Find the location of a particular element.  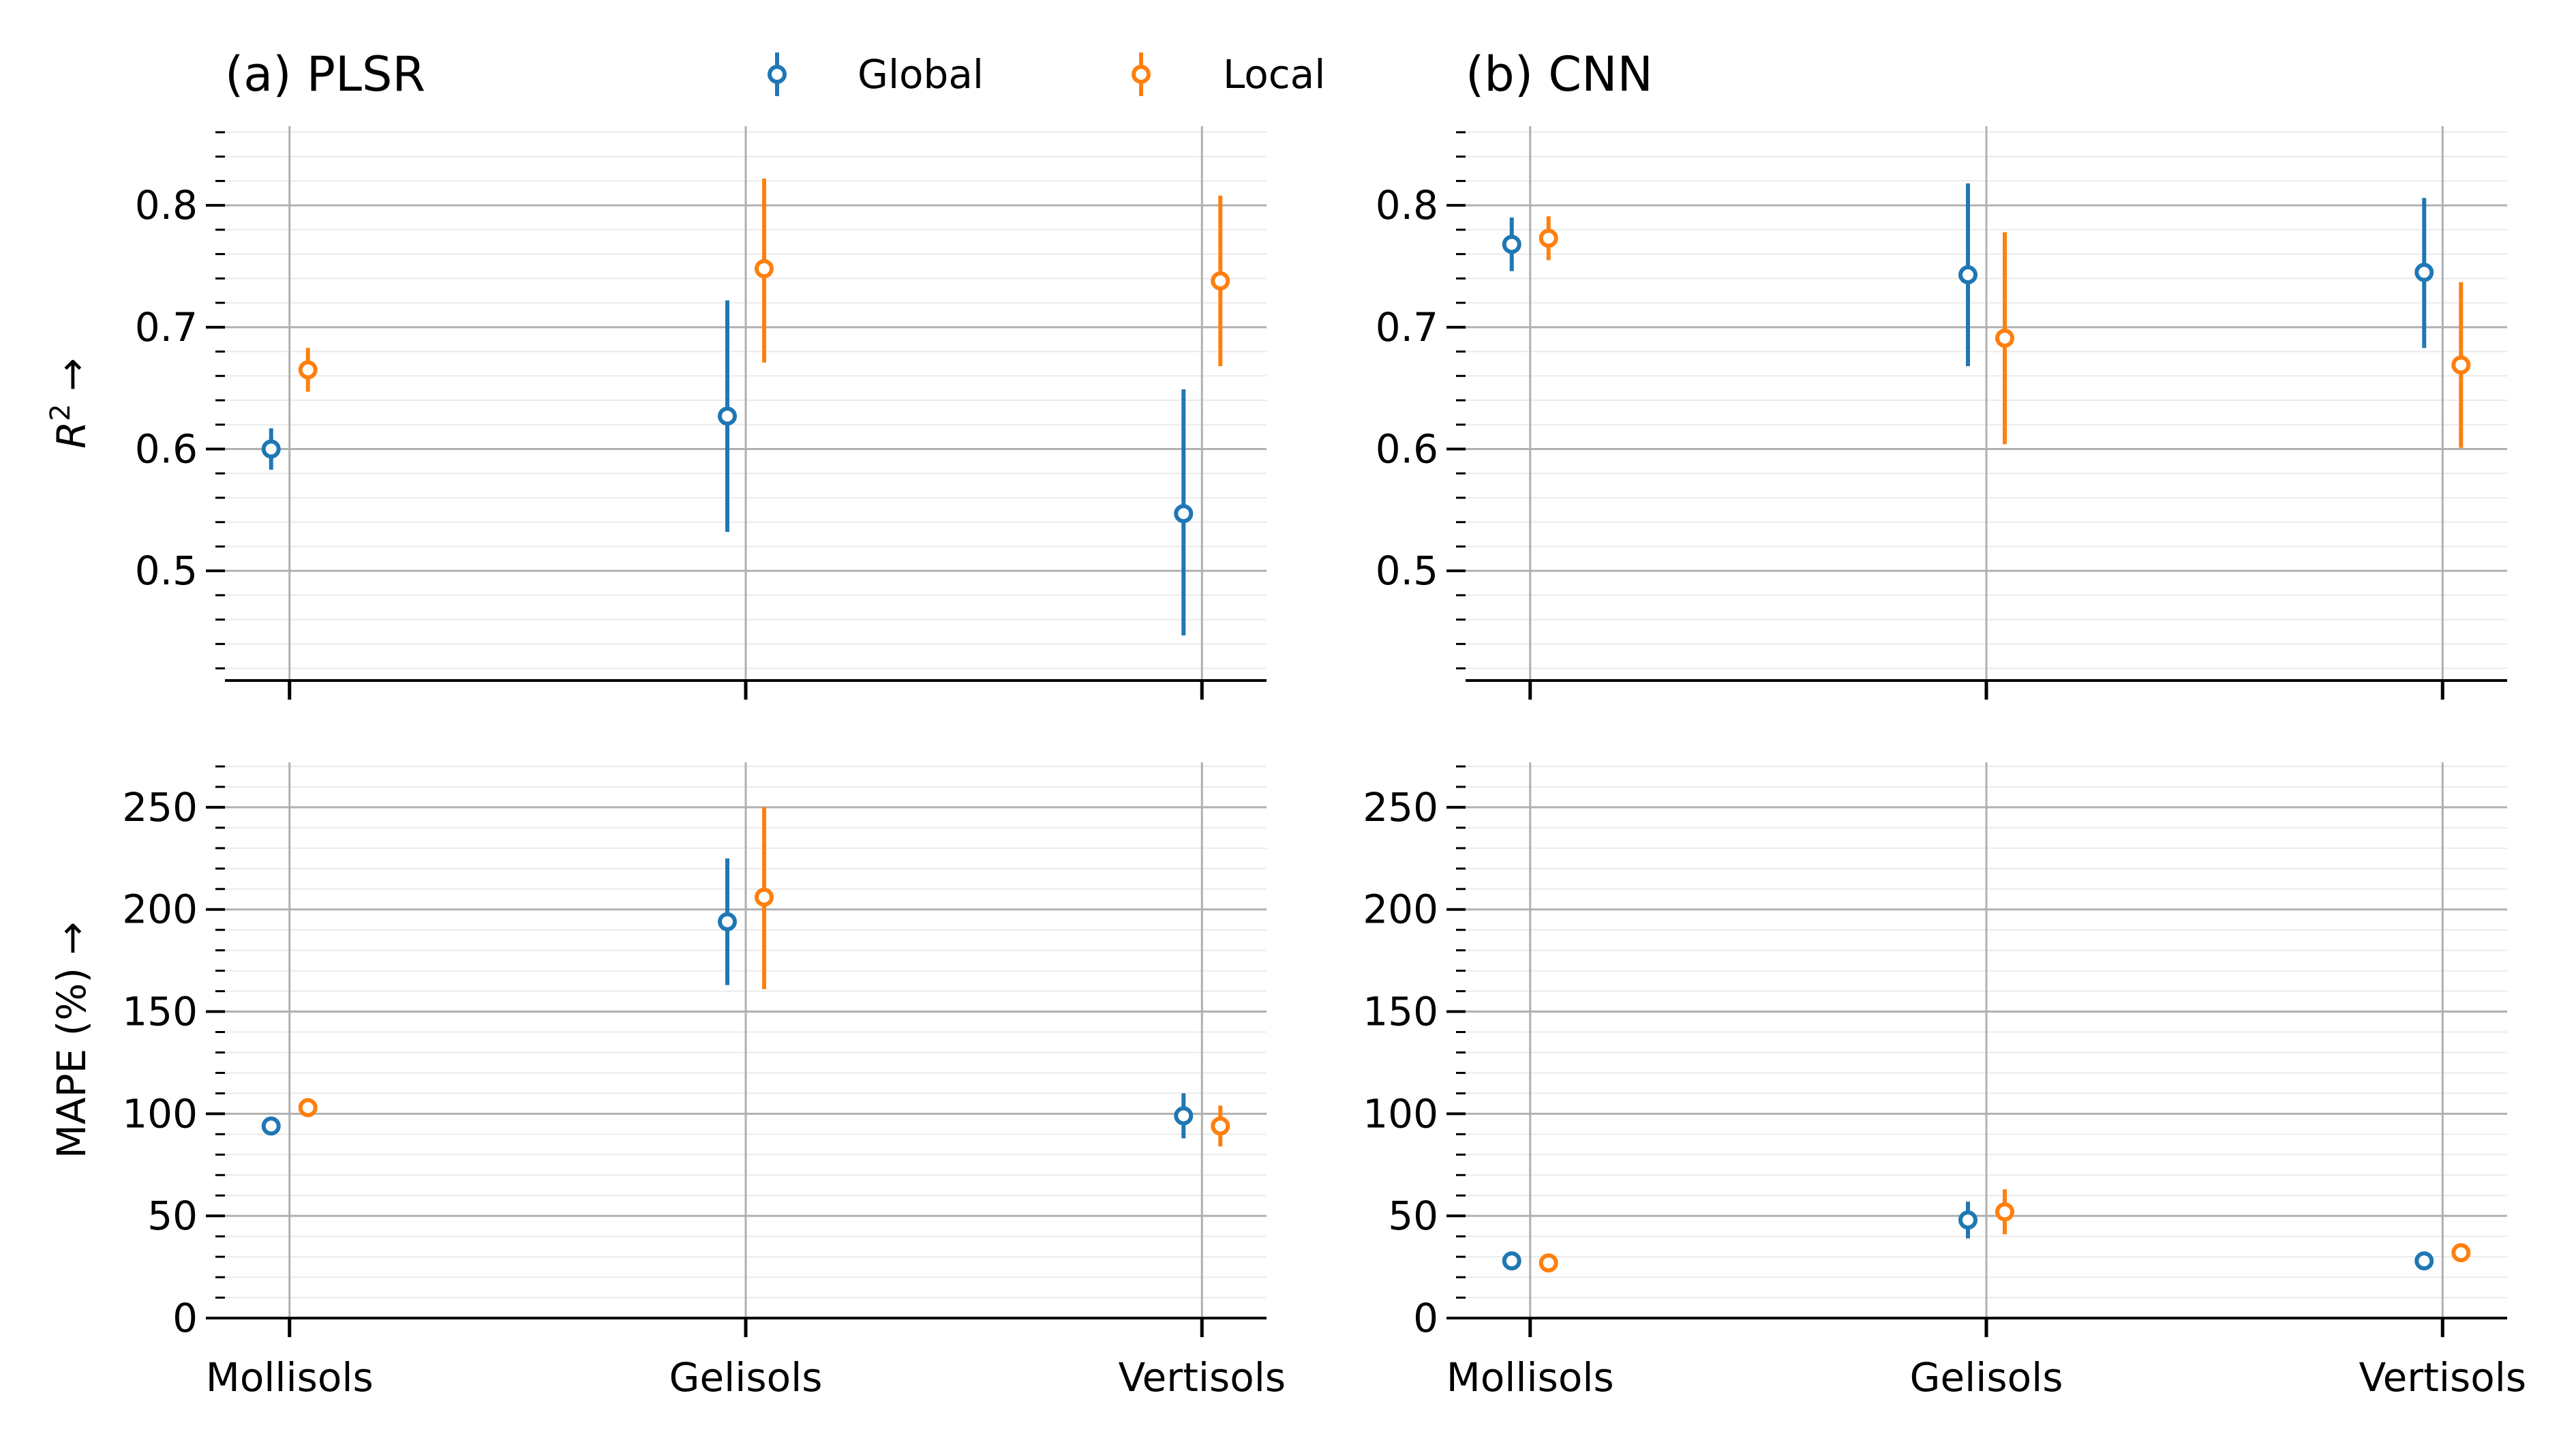

legend: Global Local is located at coordinates (1046, 75).